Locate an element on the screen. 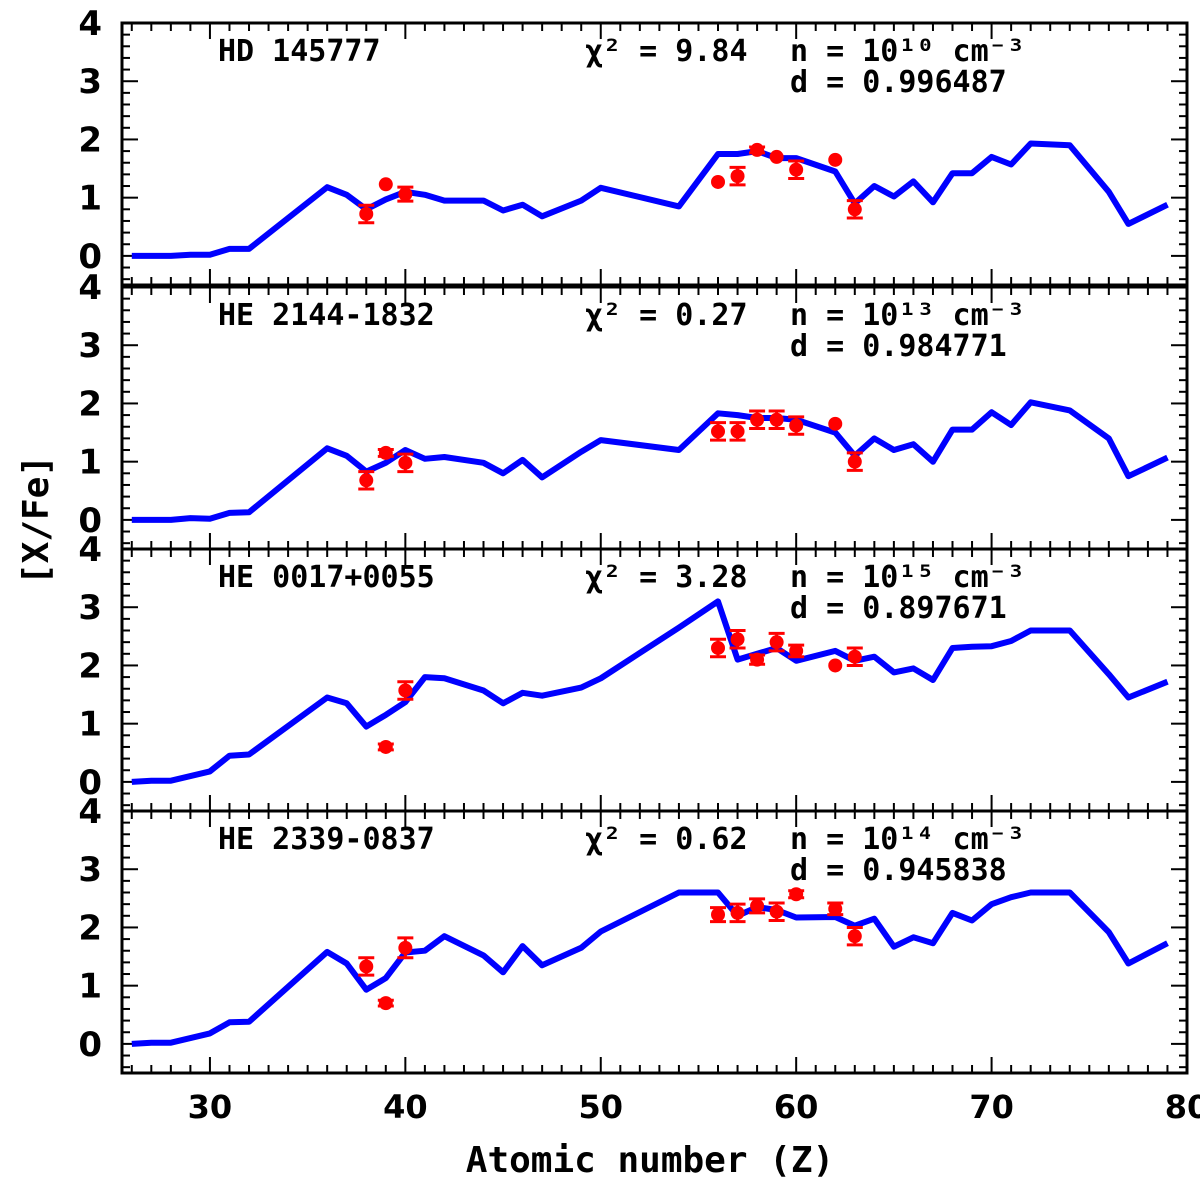 This screenshot has width=1200, height=1194. star-name: HE 0017+0055 is located at coordinates (326, 577).